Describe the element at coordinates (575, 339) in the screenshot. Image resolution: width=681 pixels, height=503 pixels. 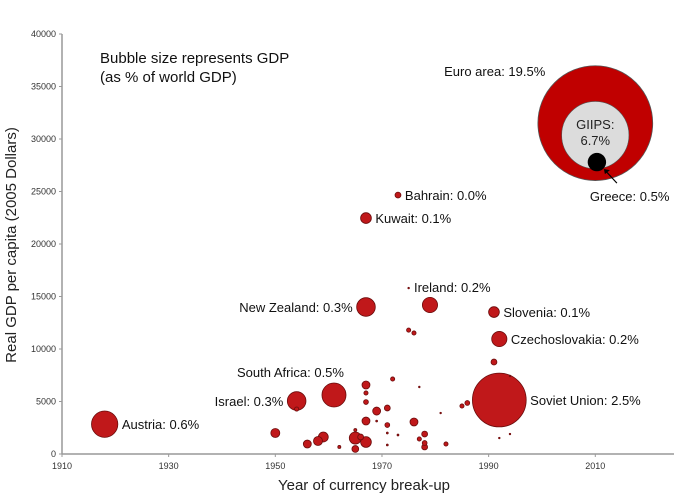
I see `point-label: Czechoslovakia: 0.2%` at that location.